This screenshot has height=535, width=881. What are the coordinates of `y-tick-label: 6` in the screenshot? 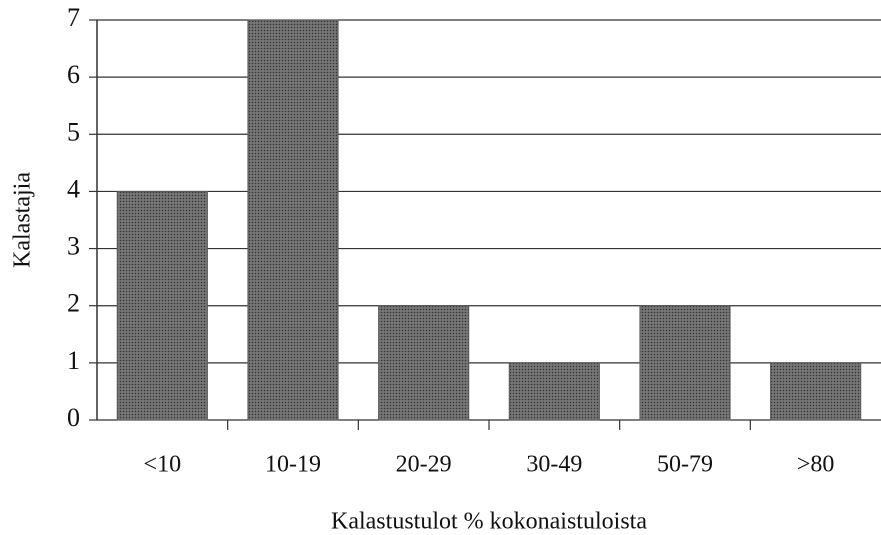 It's located at (73, 74).